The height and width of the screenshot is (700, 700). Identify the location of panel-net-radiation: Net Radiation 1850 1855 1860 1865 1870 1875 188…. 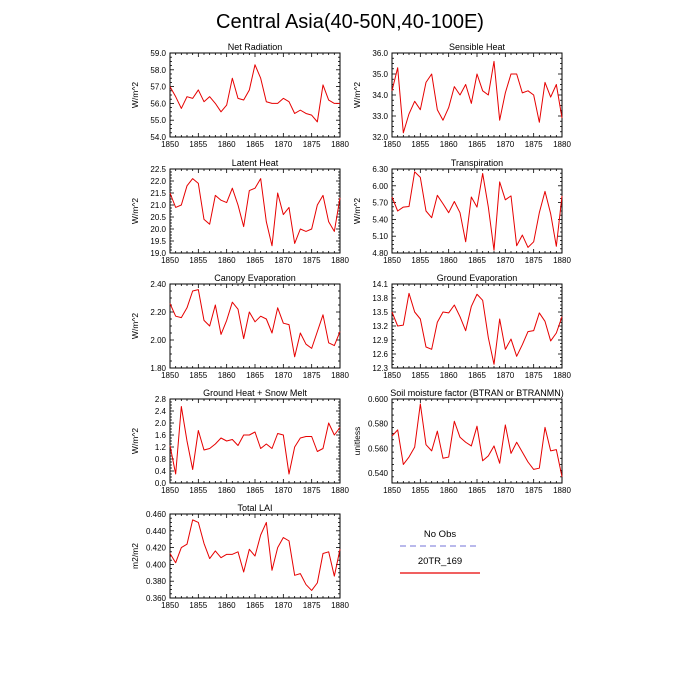
(239, 95).